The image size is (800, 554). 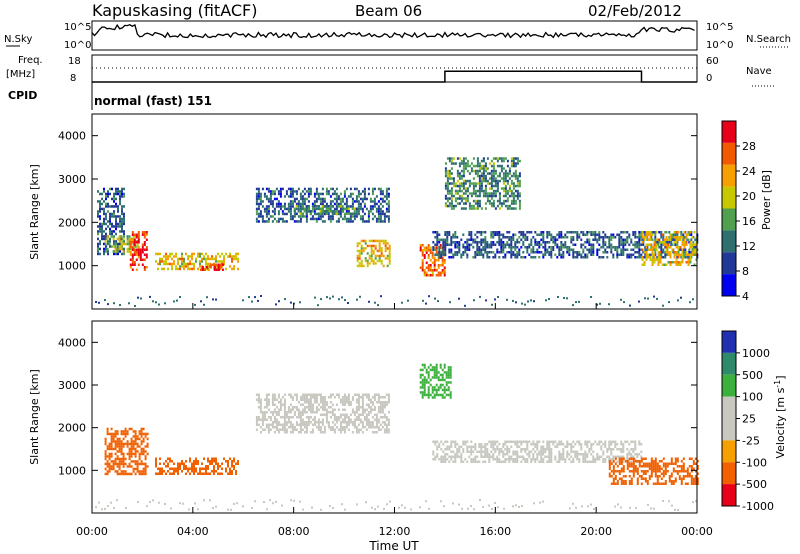 What do you see at coordinates (102, 509) in the screenshot?
I see `velocity-speckle` at bounding box center [102, 509].